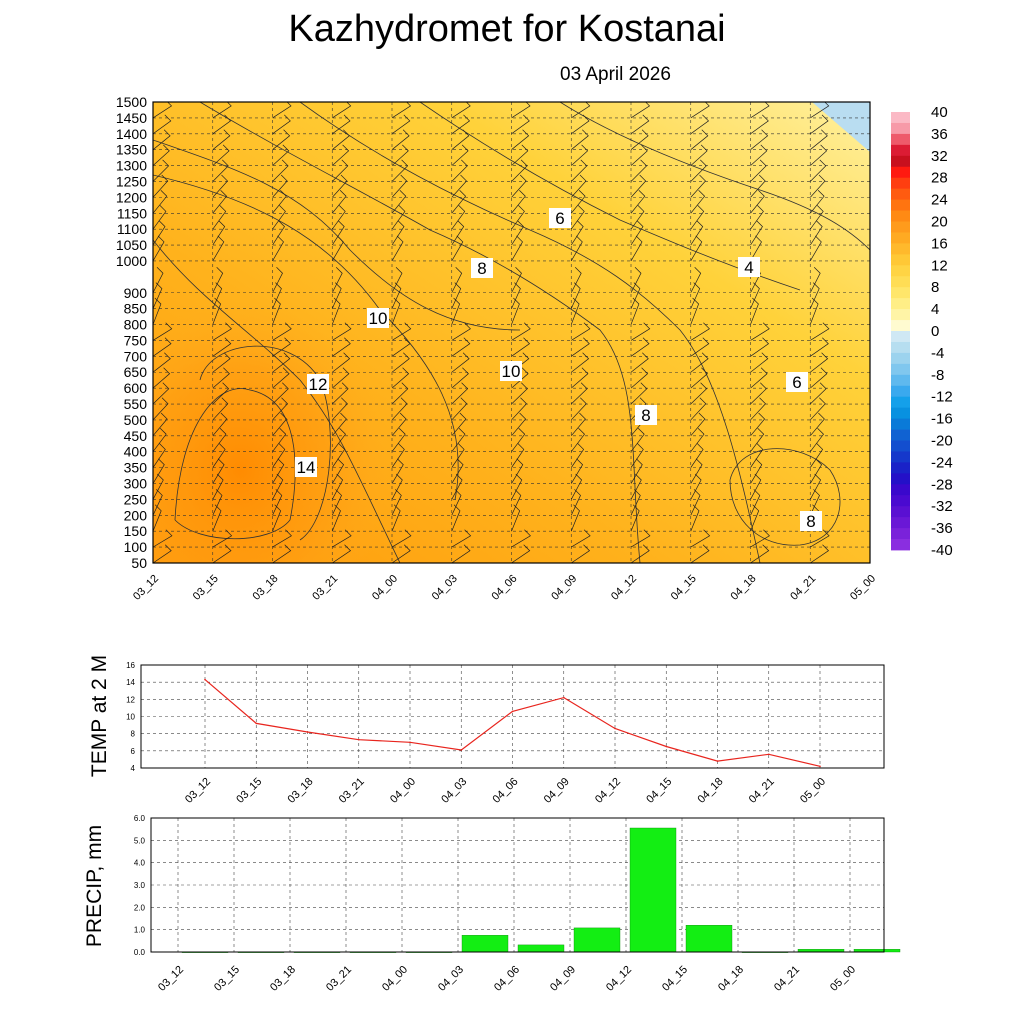 The height and width of the screenshot is (1024, 1024). Describe the element at coordinates (136, 404) in the screenshot. I see `y-tick-label: 550` at that location.